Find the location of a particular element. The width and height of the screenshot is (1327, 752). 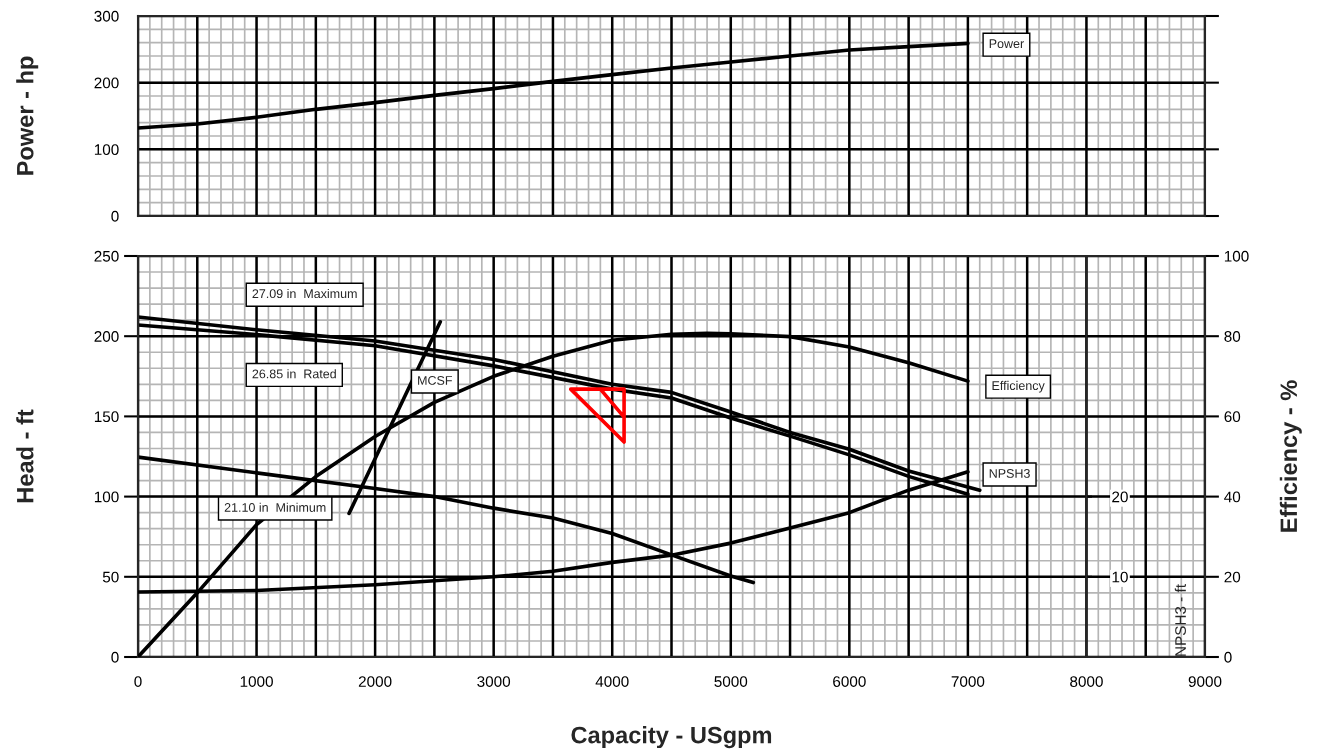

y-tick-label: 50 is located at coordinates (110, 577).